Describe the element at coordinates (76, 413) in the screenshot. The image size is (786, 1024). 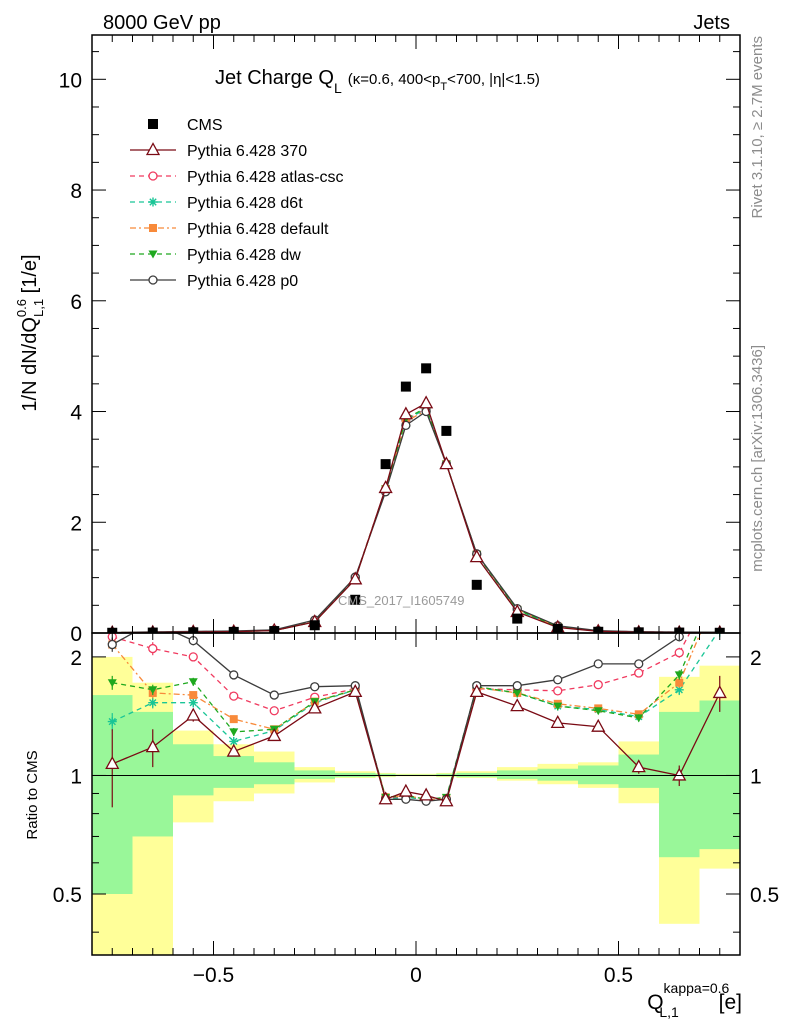
I see `main-y-tick-label: 4` at that location.